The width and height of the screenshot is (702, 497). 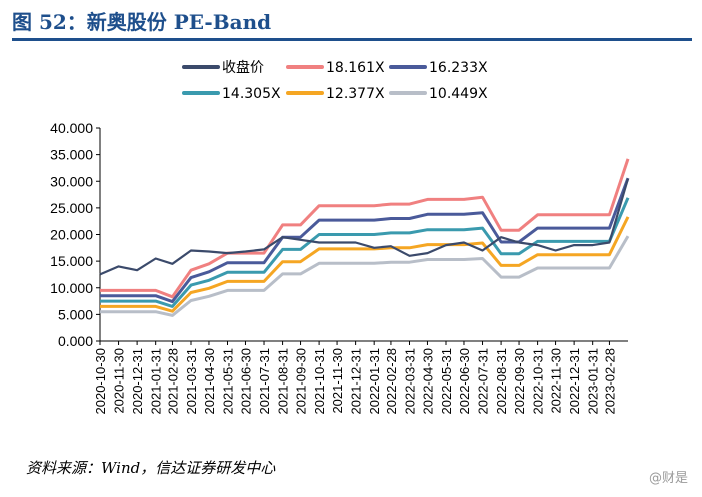 What do you see at coordinates (483, 381) in the screenshot?
I see `x-tick-label: 2022-07-31` at bounding box center [483, 381].